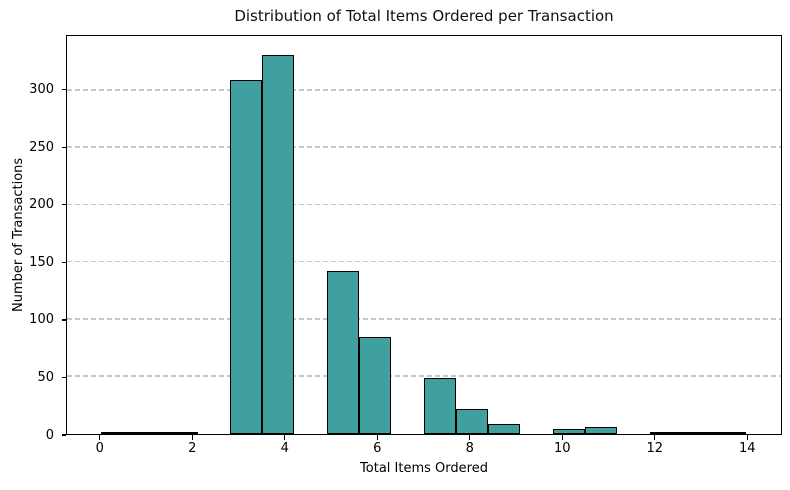 This screenshot has width=790, height=490. I want to click on y-tick-label: 200, so click(41, 205).